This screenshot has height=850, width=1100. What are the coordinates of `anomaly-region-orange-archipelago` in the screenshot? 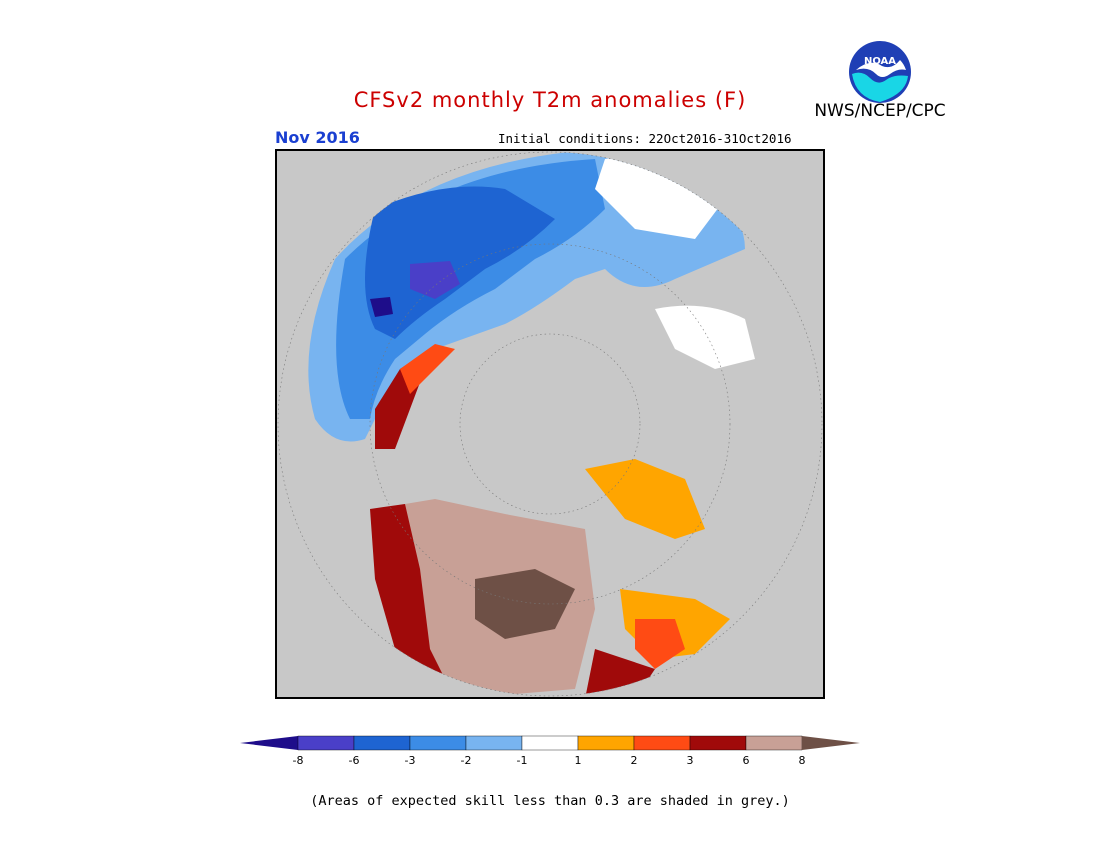 It's located at (645, 499).